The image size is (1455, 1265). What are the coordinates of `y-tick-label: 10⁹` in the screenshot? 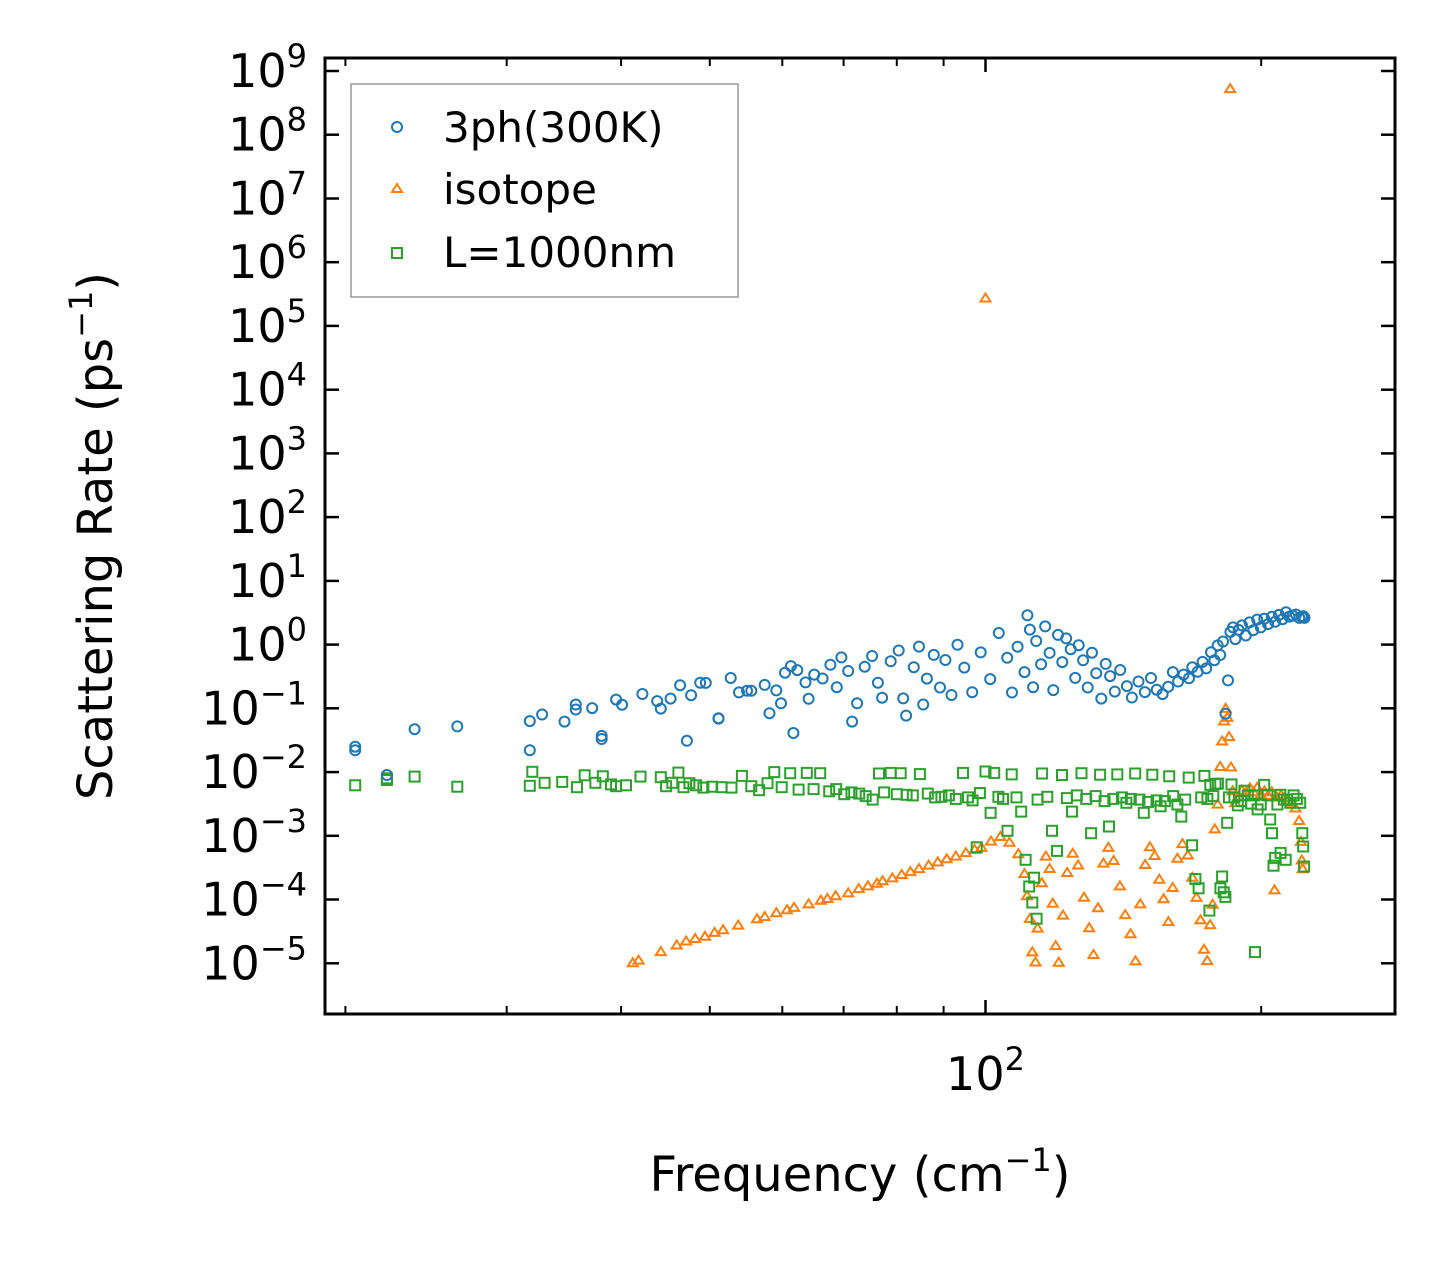 It's located at (267, 67).